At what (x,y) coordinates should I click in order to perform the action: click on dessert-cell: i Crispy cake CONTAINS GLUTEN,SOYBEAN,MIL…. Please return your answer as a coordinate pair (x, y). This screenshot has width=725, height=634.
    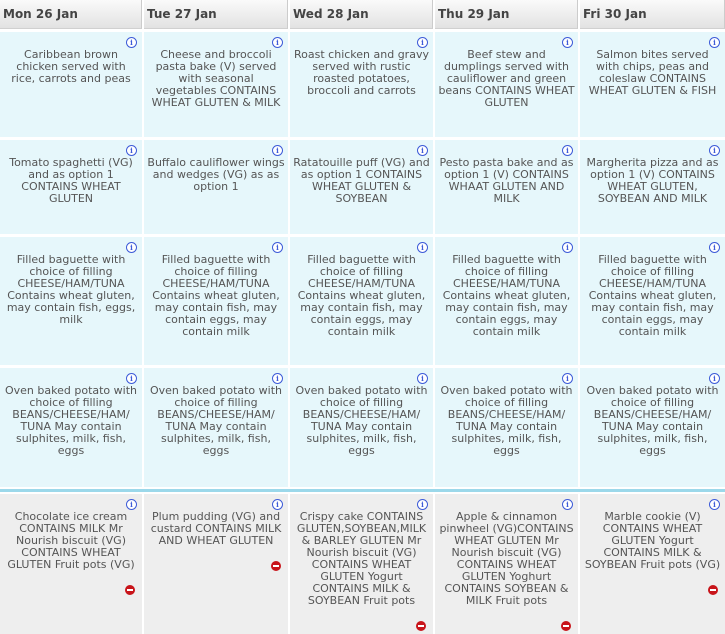
    Looking at the image, I should click on (361, 564).